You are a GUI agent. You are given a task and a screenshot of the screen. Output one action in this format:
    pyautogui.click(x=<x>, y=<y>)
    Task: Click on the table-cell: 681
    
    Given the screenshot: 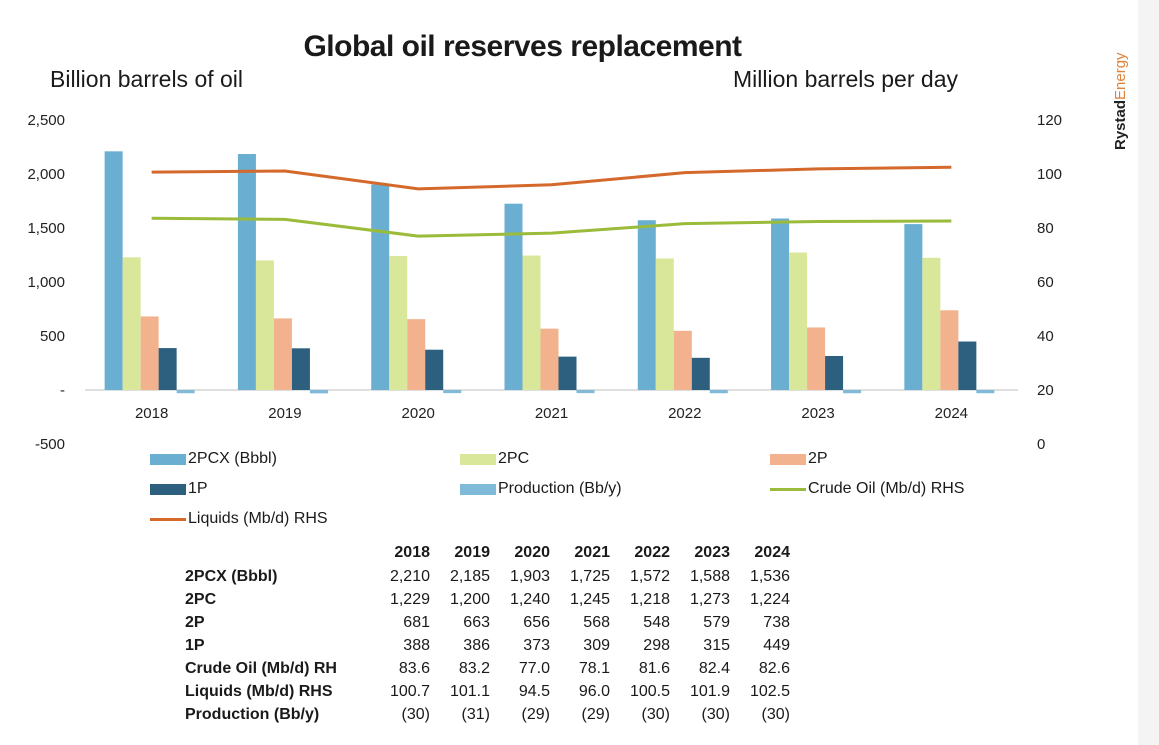 What is the action you would take?
    pyautogui.click(x=416, y=622)
    